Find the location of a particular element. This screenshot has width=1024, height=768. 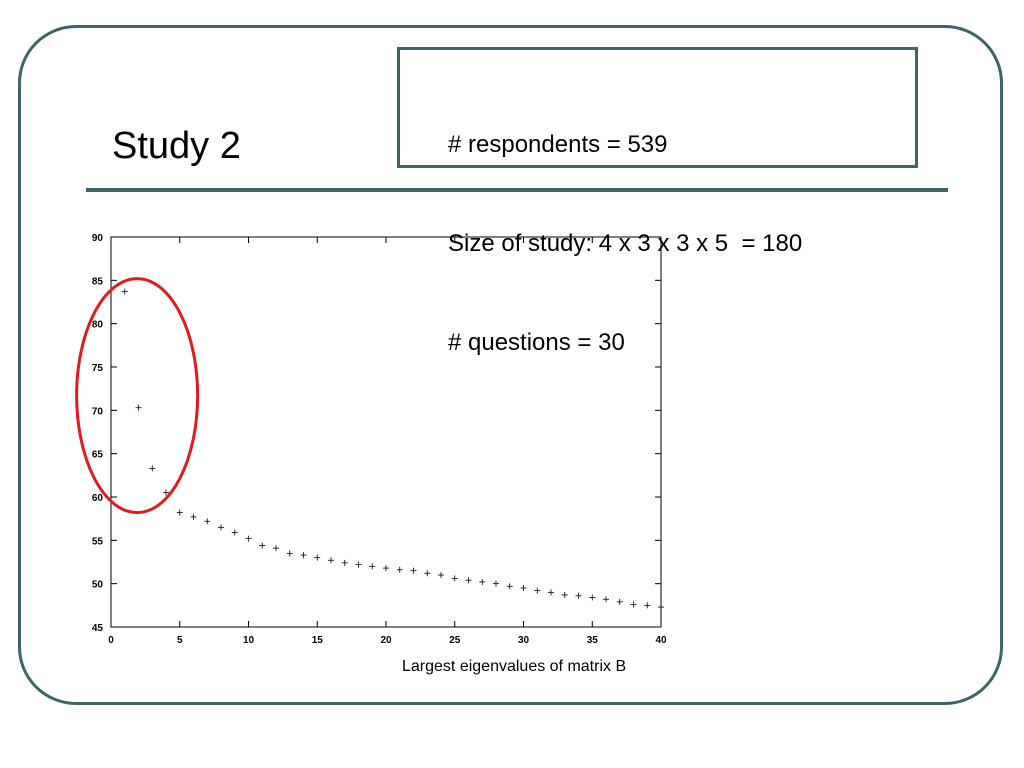

title-divider is located at coordinates (517, 190).